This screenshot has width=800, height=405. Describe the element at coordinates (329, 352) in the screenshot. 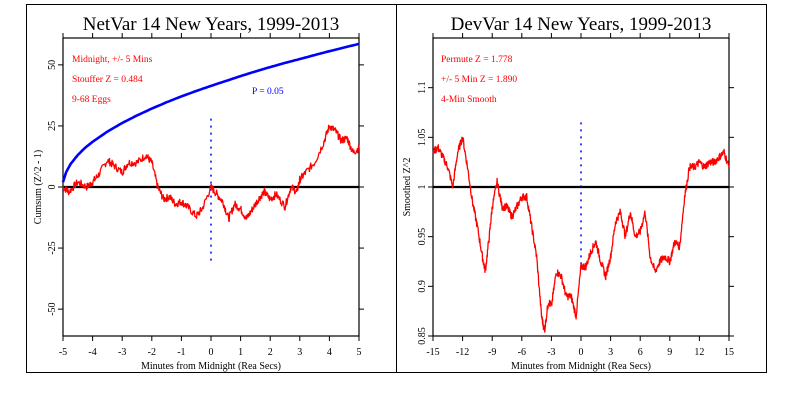

I see `x-tick-label: 4` at that location.